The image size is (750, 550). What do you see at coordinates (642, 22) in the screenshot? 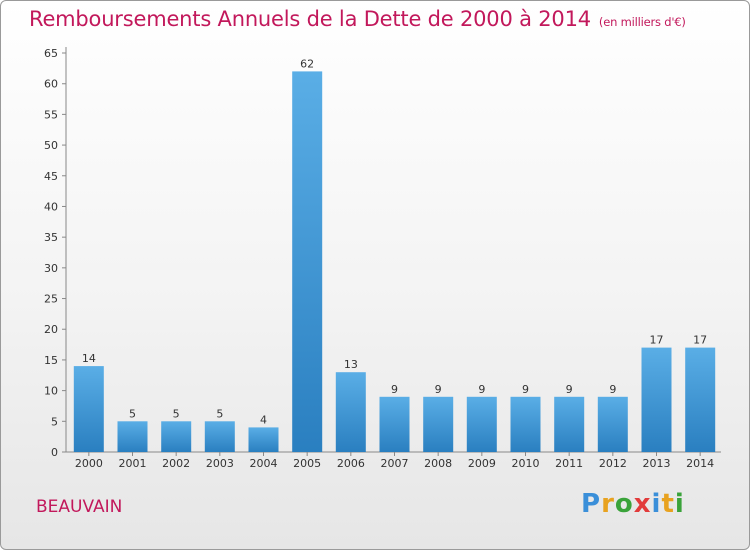
I see `chart-subtitle: (en milliers d'€)` at bounding box center [642, 22].